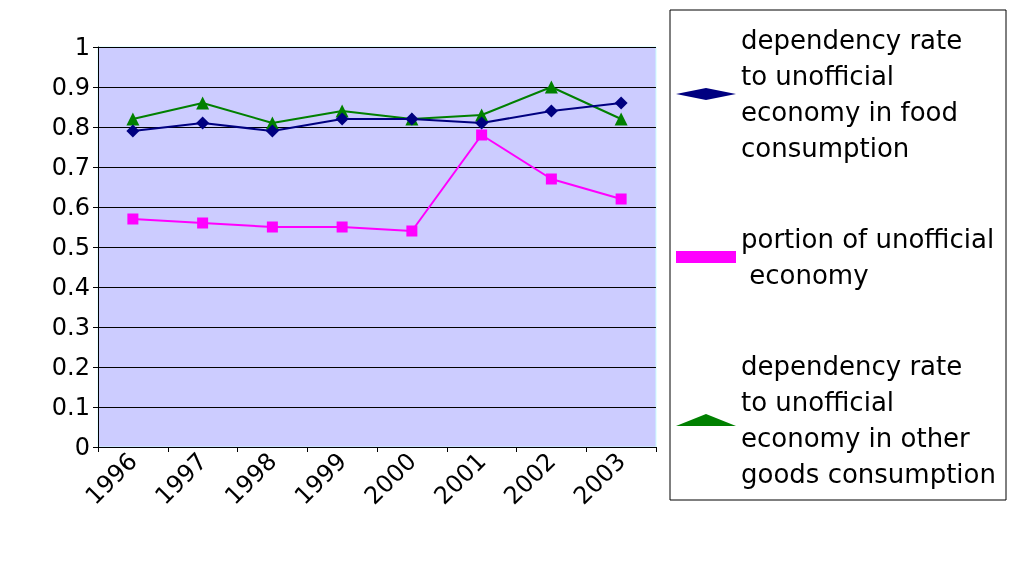 The width and height of the screenshot is (1016, 567). What do you see at coordinates (82, 47) in the screenshot?
I see `y-tick-label: 1` at bounding box center [82, 47].